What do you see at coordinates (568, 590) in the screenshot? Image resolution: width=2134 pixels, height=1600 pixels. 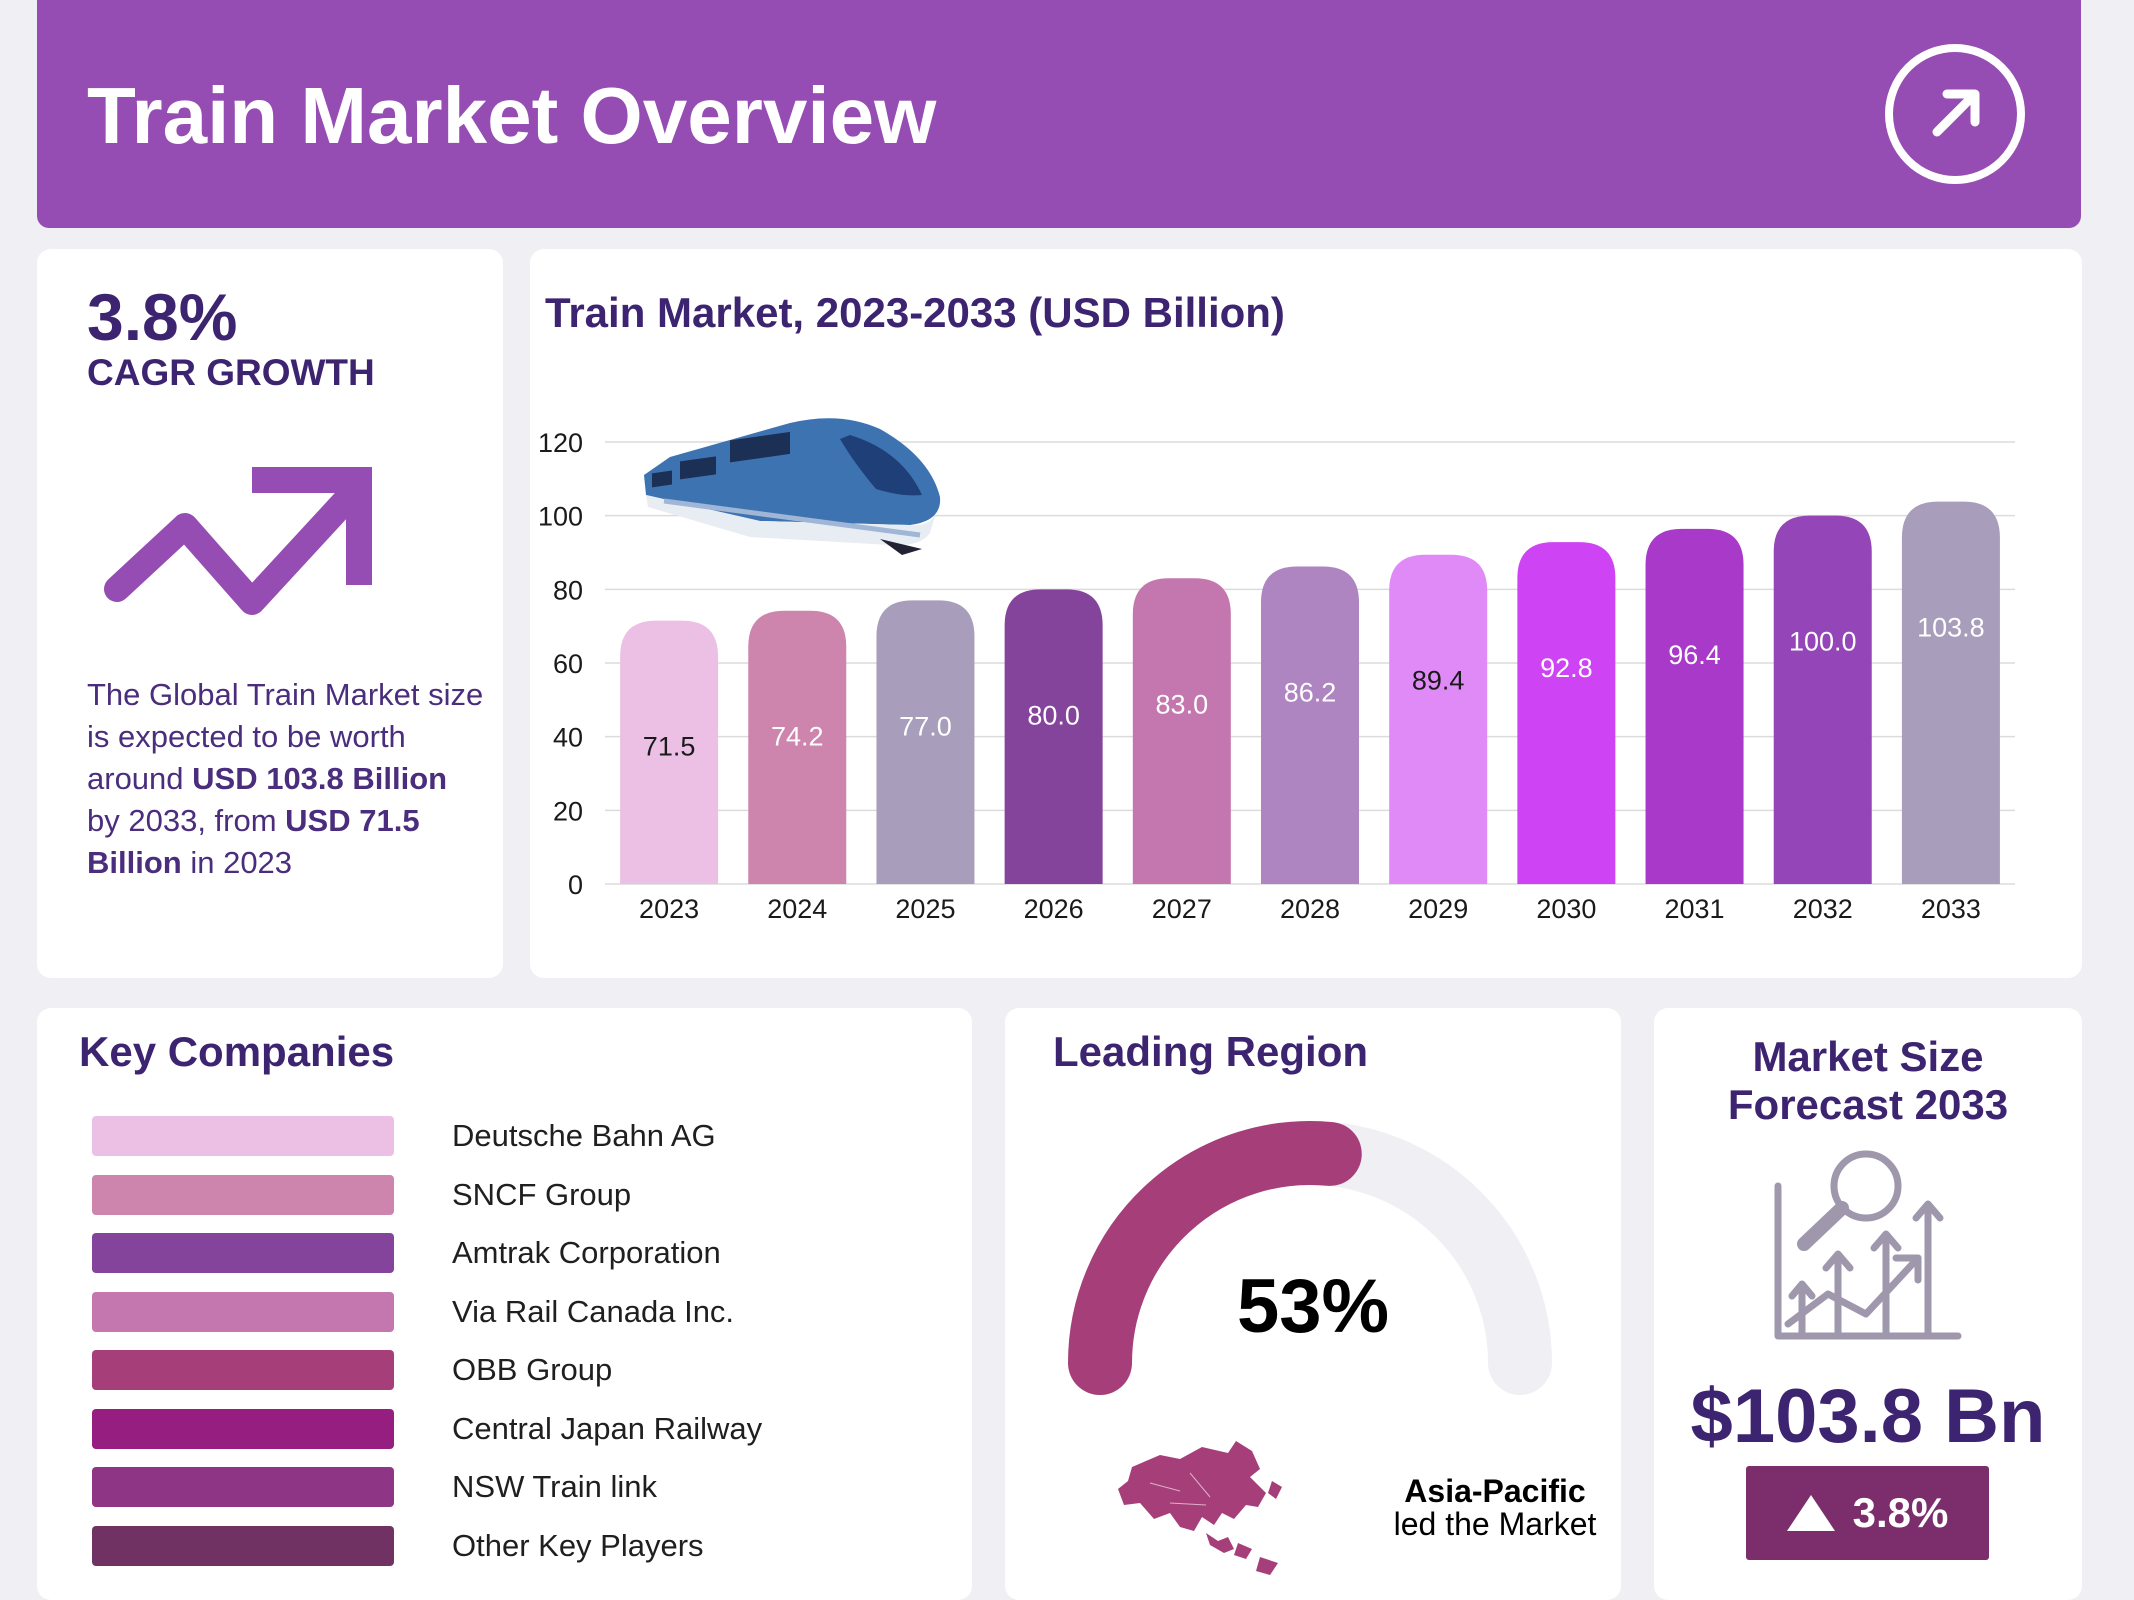 I see `y-tick-label: 80` at bounding box center [568, 590].